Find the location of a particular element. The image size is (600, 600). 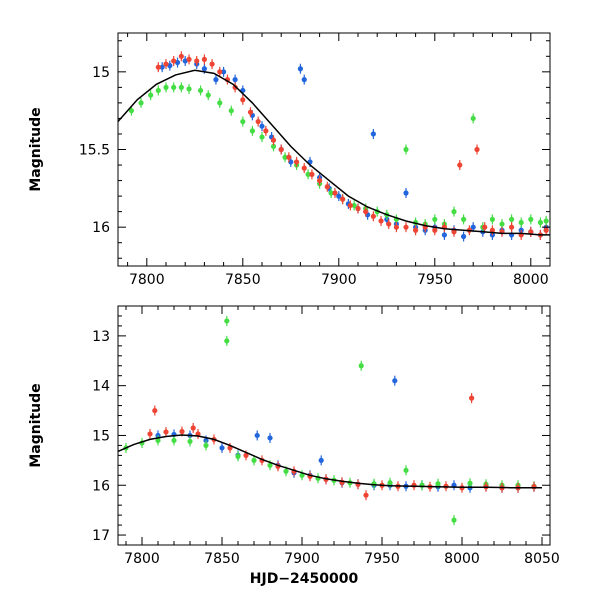

x-tick-label: 7850 is located at coordinates (243, 280).